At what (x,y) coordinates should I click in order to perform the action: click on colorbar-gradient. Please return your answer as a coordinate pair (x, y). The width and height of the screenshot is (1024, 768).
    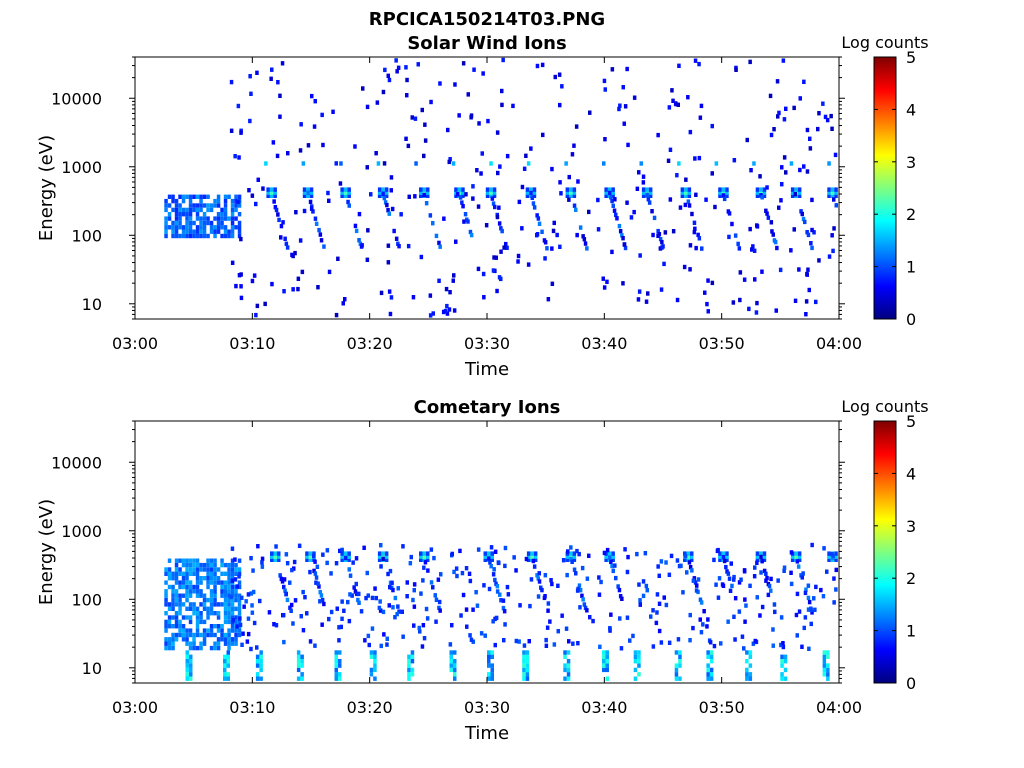
    Looking at the image, I should click on (885, 188).